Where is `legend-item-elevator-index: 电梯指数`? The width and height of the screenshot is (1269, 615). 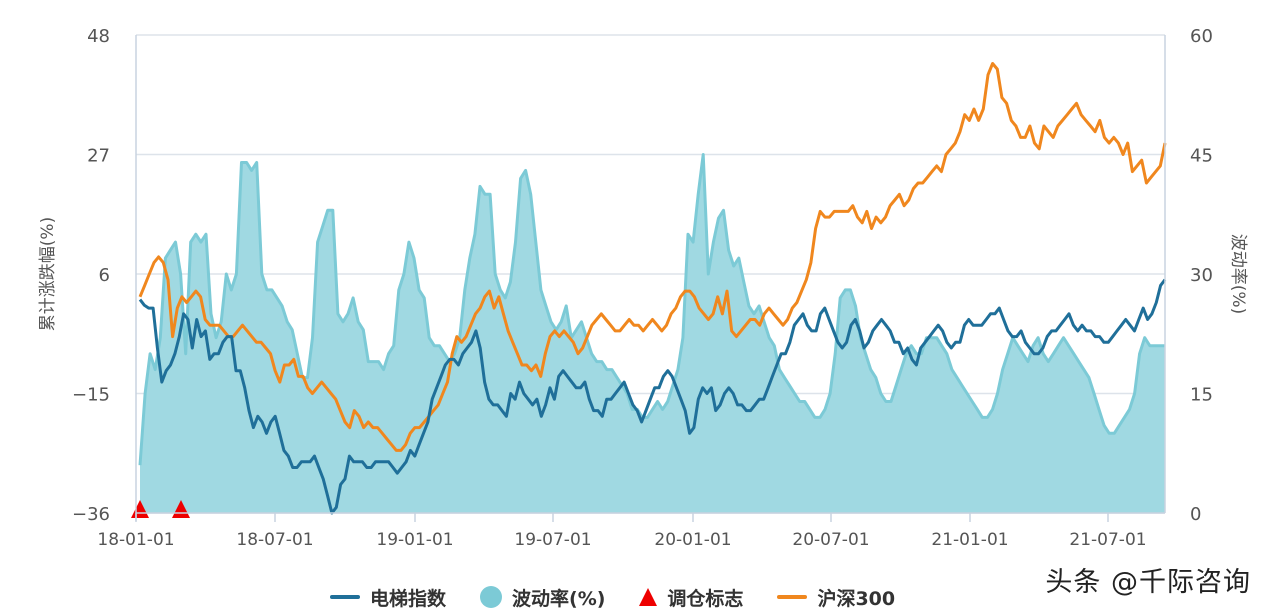
legend-item-elevator-index: 电梯指数 is located at coordinates (388, 597).